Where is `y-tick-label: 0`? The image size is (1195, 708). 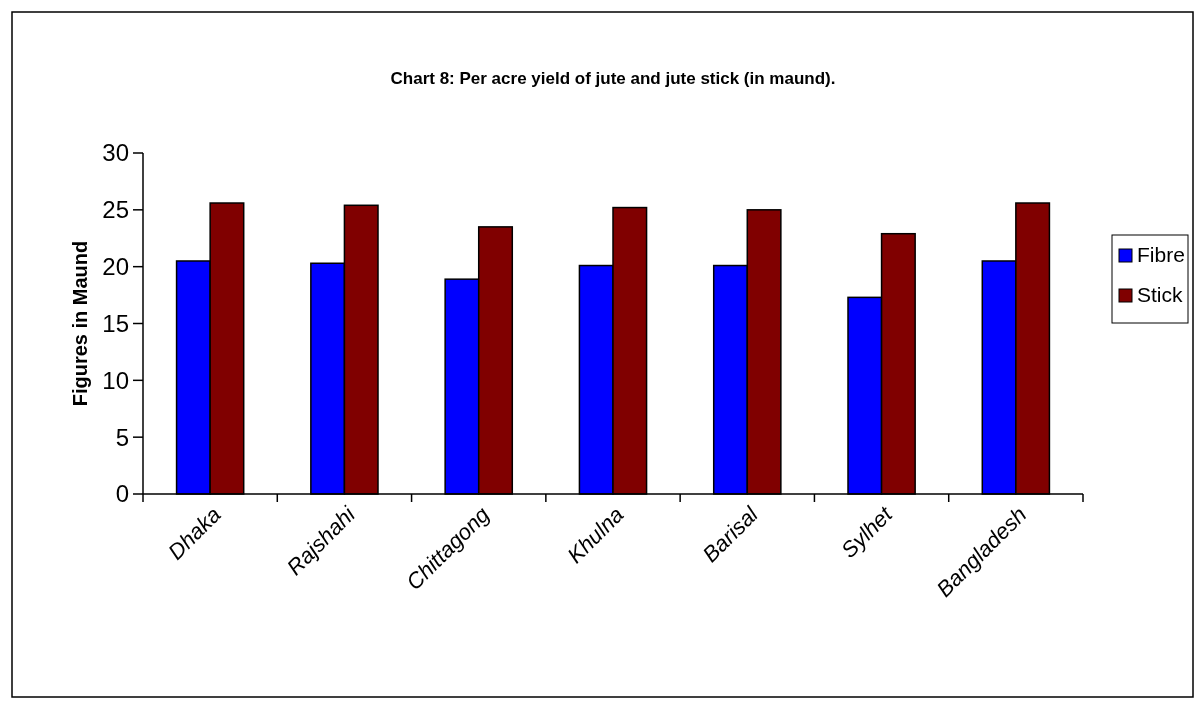
y-tick-label: 0 is located at coordinates (122, 494).